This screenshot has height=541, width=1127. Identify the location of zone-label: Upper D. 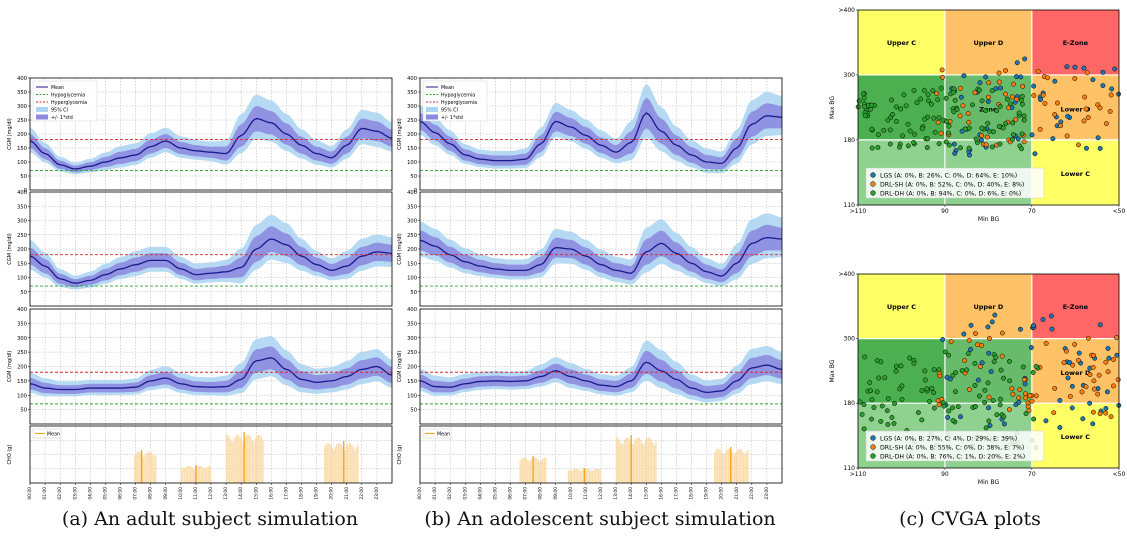
(988, 307).